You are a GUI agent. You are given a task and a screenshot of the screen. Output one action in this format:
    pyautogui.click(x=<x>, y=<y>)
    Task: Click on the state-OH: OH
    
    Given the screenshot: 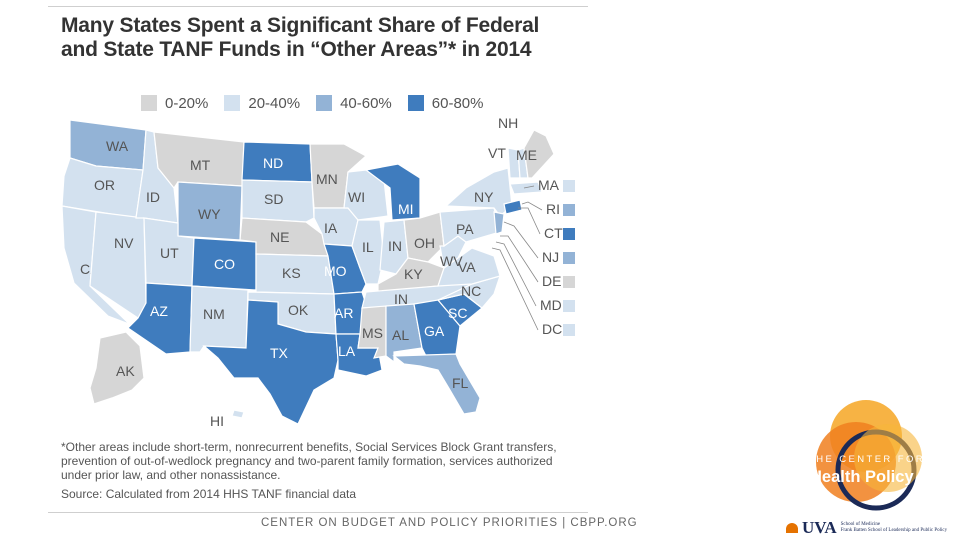 What is the action you would take?
    pyautogui.click(x=424, y=237)
    